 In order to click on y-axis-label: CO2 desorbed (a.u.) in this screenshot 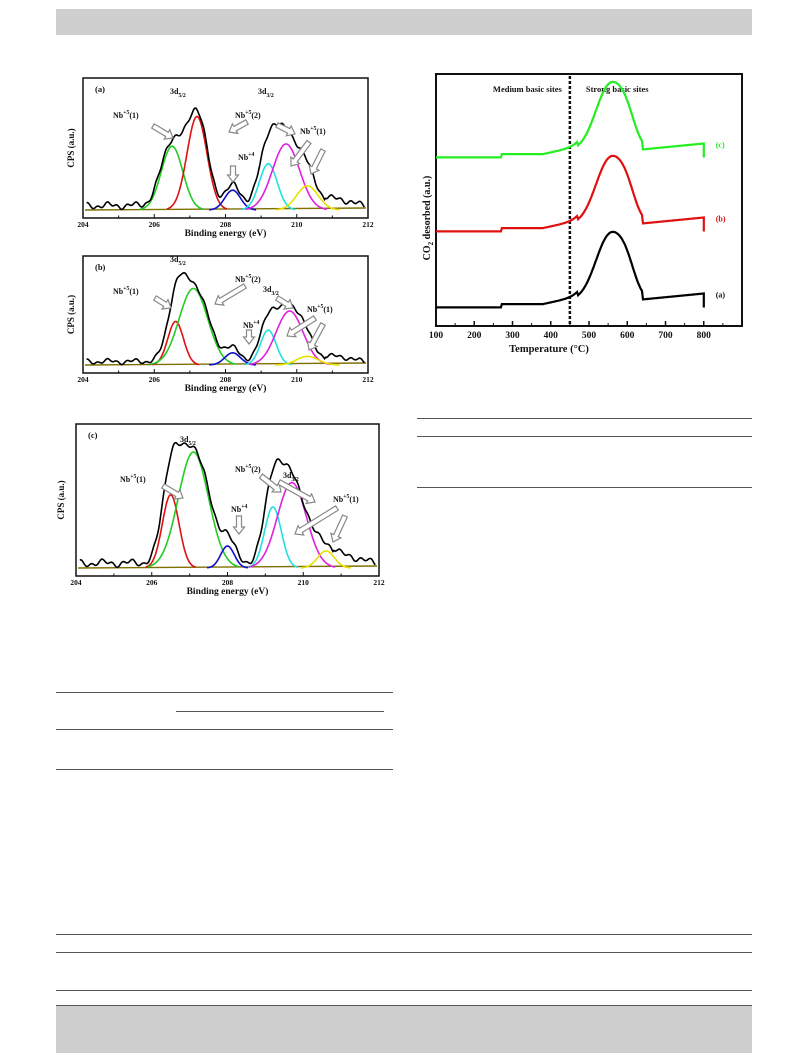, I will do `click(428, 218)`.